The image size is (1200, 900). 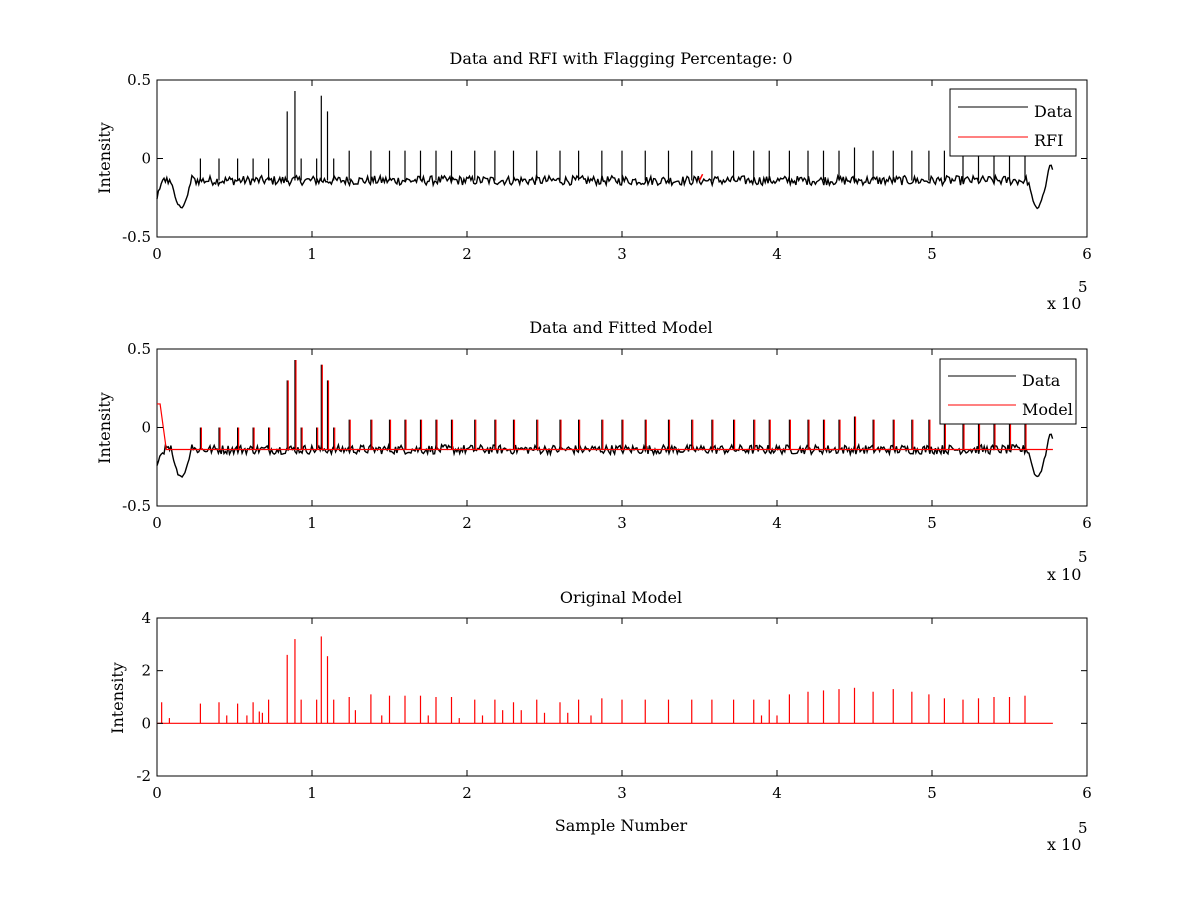 What do you see at coordinates (621, 825) in the screenshot?
I see `x-axis-label: Sample Number` at bounding box center [621, 825].